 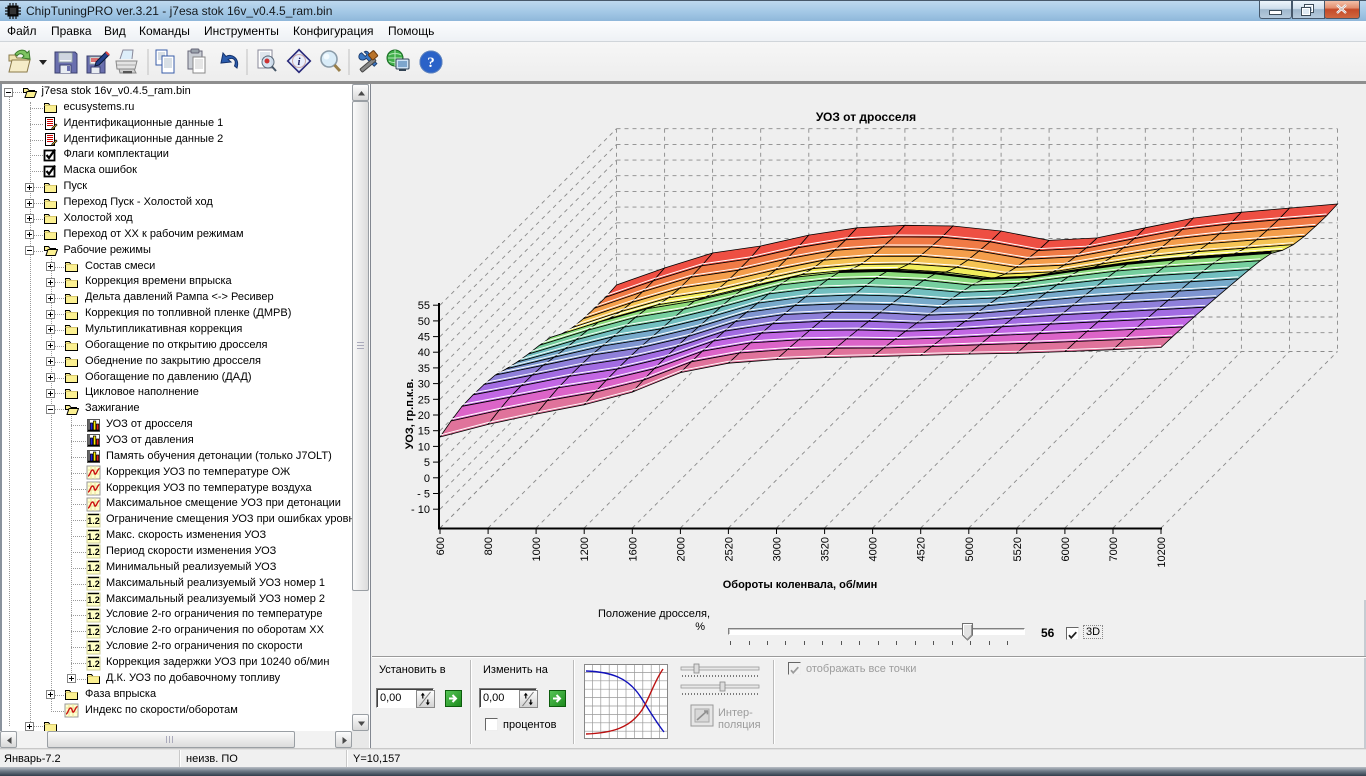 What do you see at coordinates (1114, 549) in the screenshot?
I see `svg-text: 7000` at bounding box center [1114, 549].